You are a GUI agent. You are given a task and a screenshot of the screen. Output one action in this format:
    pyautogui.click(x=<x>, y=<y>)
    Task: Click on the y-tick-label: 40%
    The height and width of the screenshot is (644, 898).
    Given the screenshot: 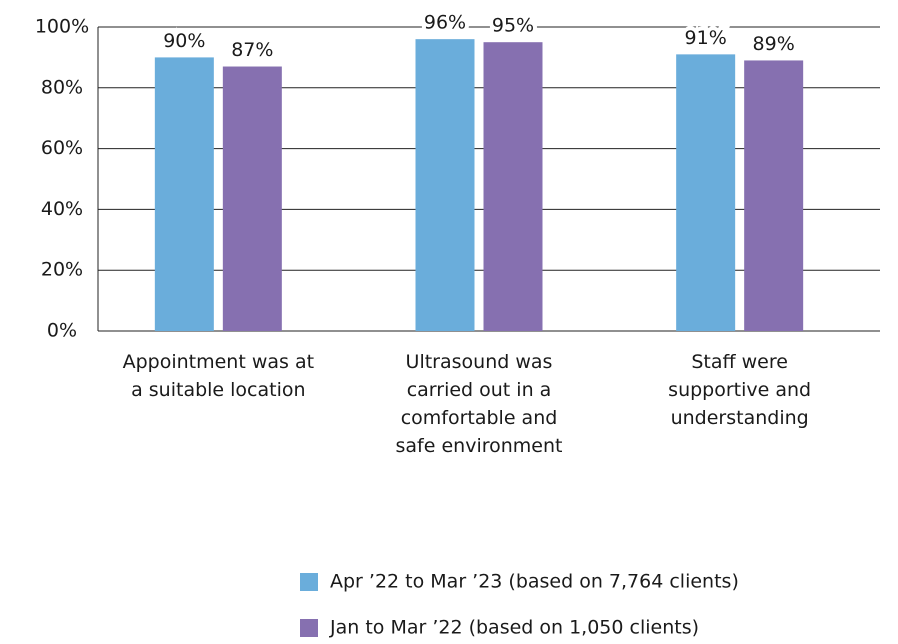 What is the action you would take?
    pyautogui.click(x=62, y=209)
    